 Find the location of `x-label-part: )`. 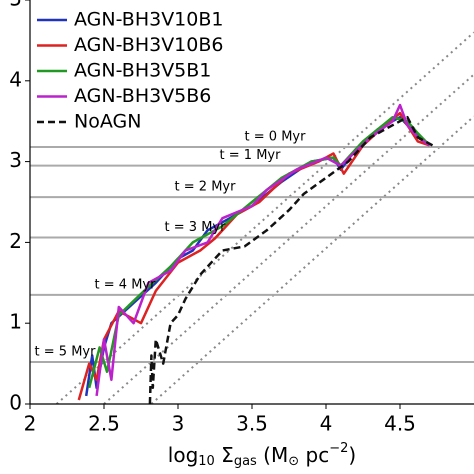

x-label-part: ) is located at coordinates (352, 455).